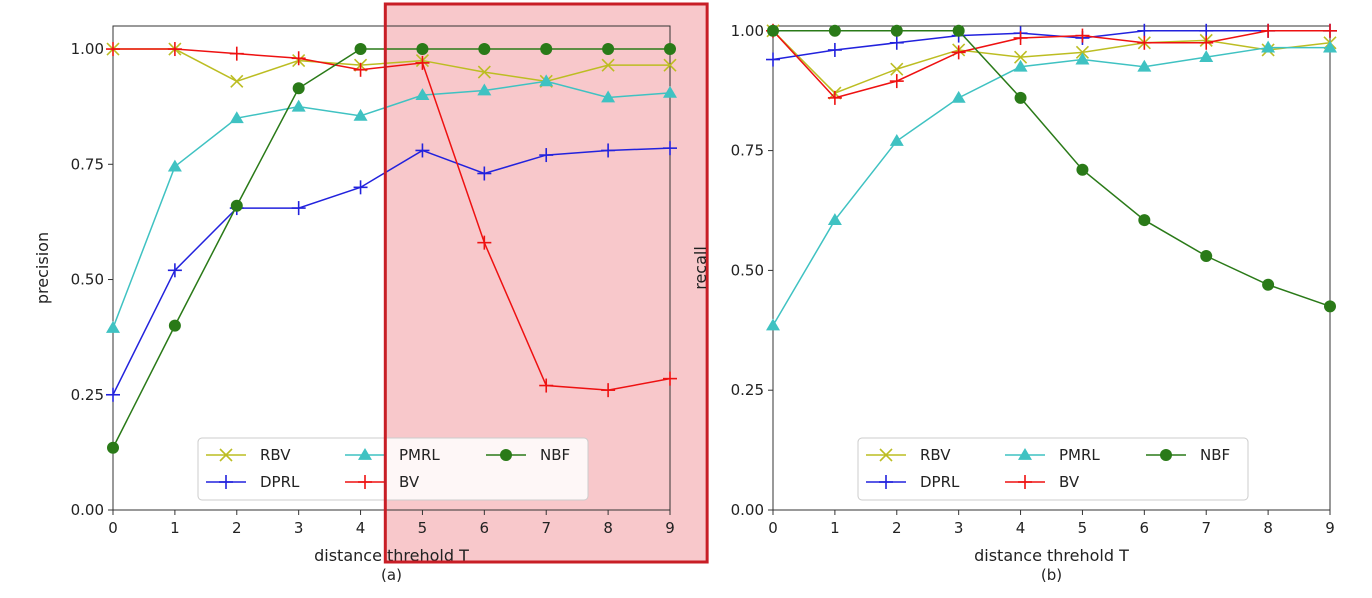  I want to click on legend-label: BV, so click(409, 482).